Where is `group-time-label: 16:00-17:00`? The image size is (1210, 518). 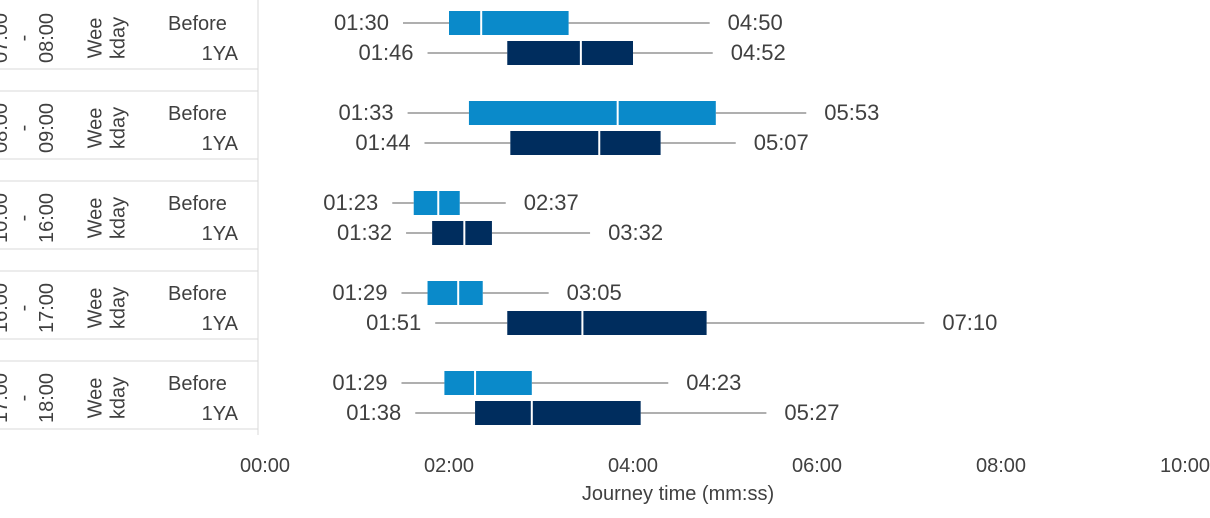
group-time-label: 16:00-17:00 is located at coordinates (29, 308).